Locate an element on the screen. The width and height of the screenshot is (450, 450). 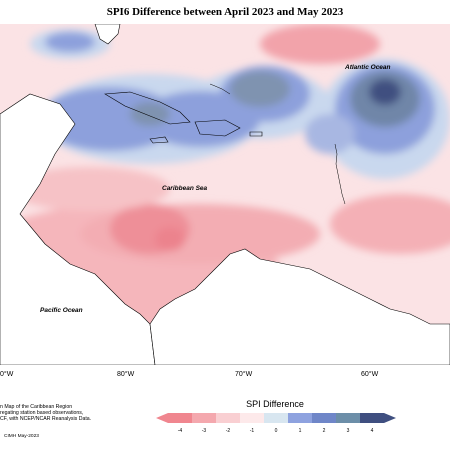
jamaica is located at coordinates (159, 140).